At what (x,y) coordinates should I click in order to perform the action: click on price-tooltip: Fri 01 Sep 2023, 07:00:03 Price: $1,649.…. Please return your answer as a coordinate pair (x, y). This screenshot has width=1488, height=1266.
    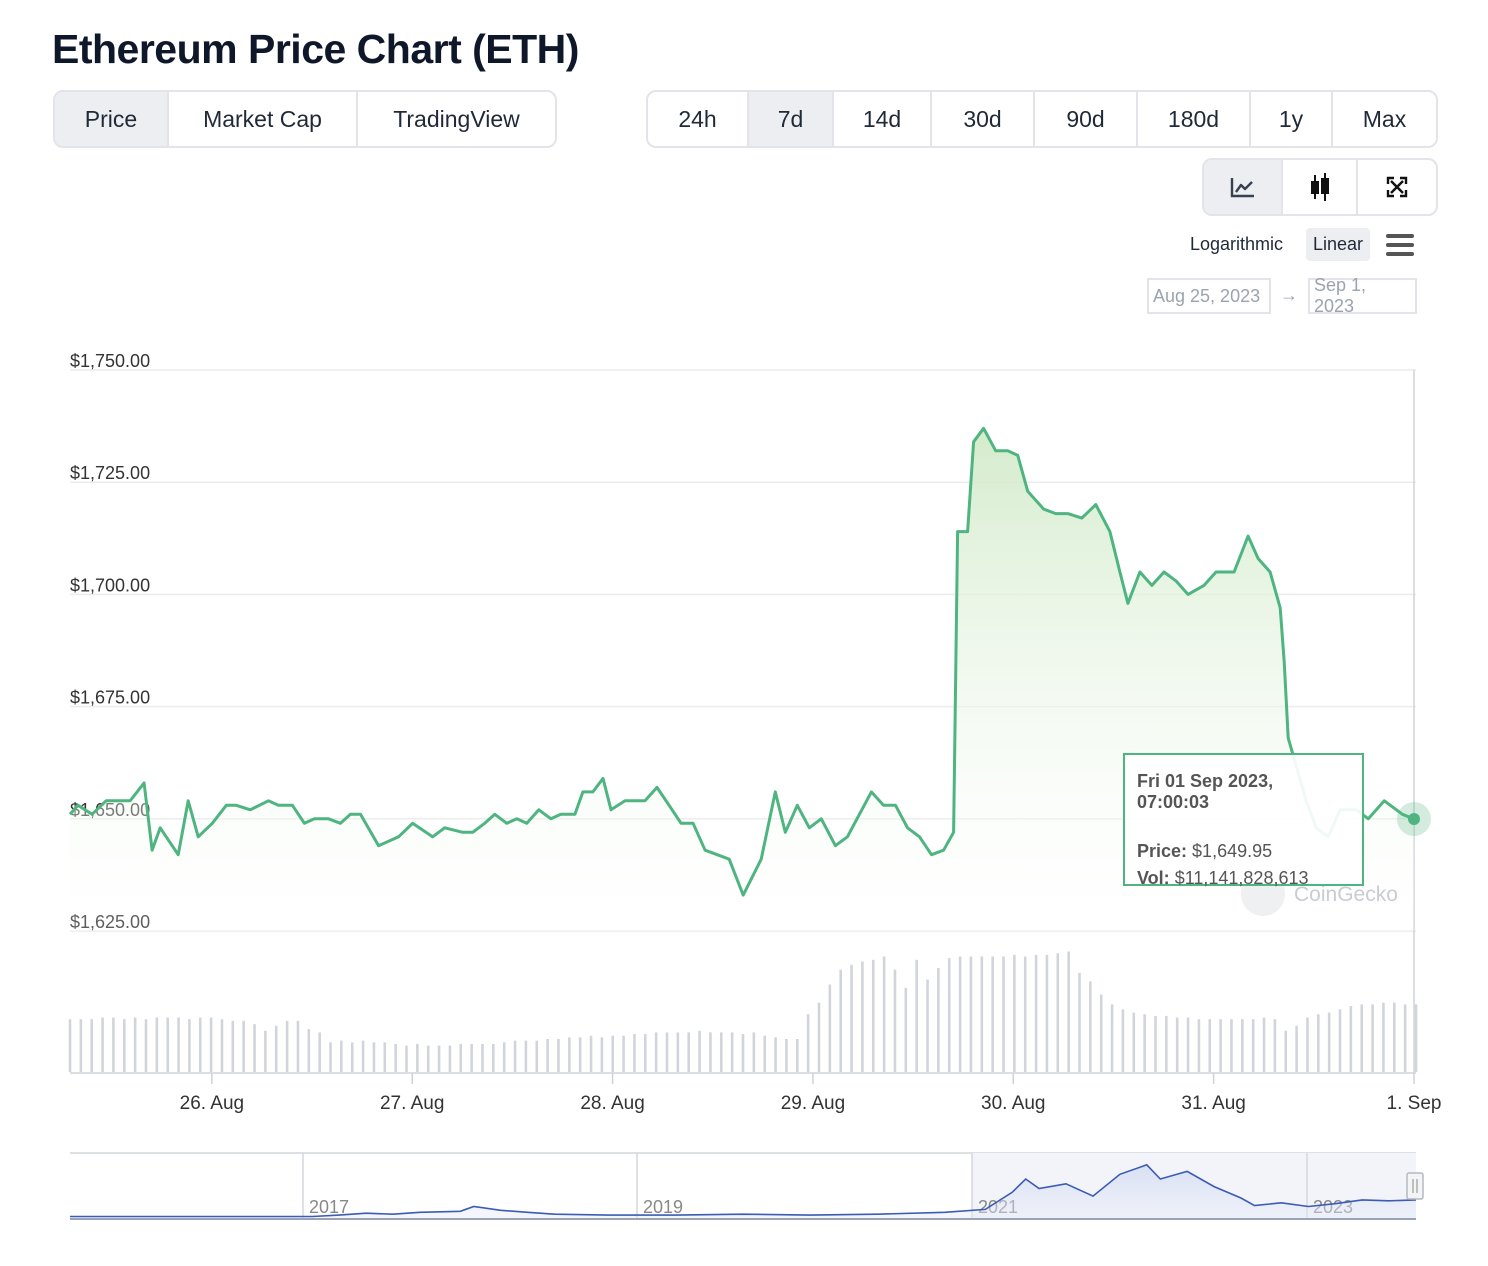
    Looking at the image, I should click on (1243, 820).